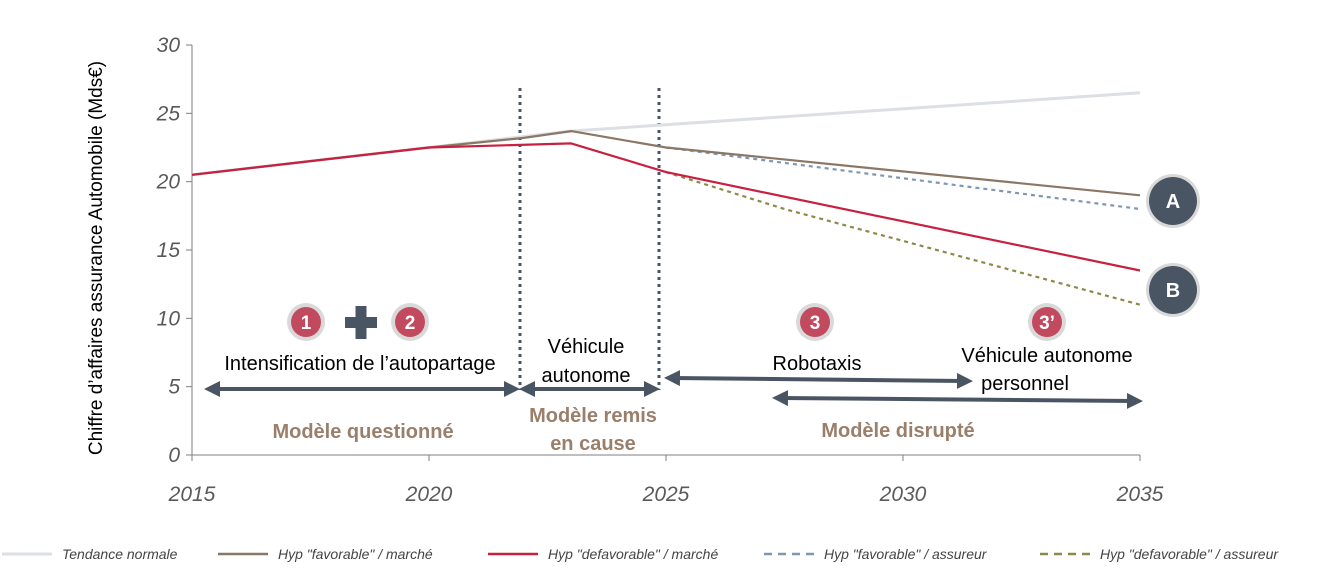 Image resolution: width=1326 pixels, height=575 pixels. What do you see at coordinates (666, 480) in the screenshot?
I see `x-ticks: 2015 2020 2025 2030 2035` at bounding box center [666, 480].